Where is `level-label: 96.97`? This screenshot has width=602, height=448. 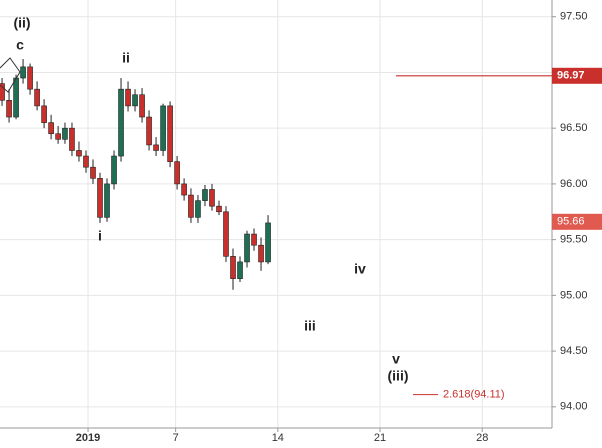
level-label: 96.97 is located at coordinates (571, 76).